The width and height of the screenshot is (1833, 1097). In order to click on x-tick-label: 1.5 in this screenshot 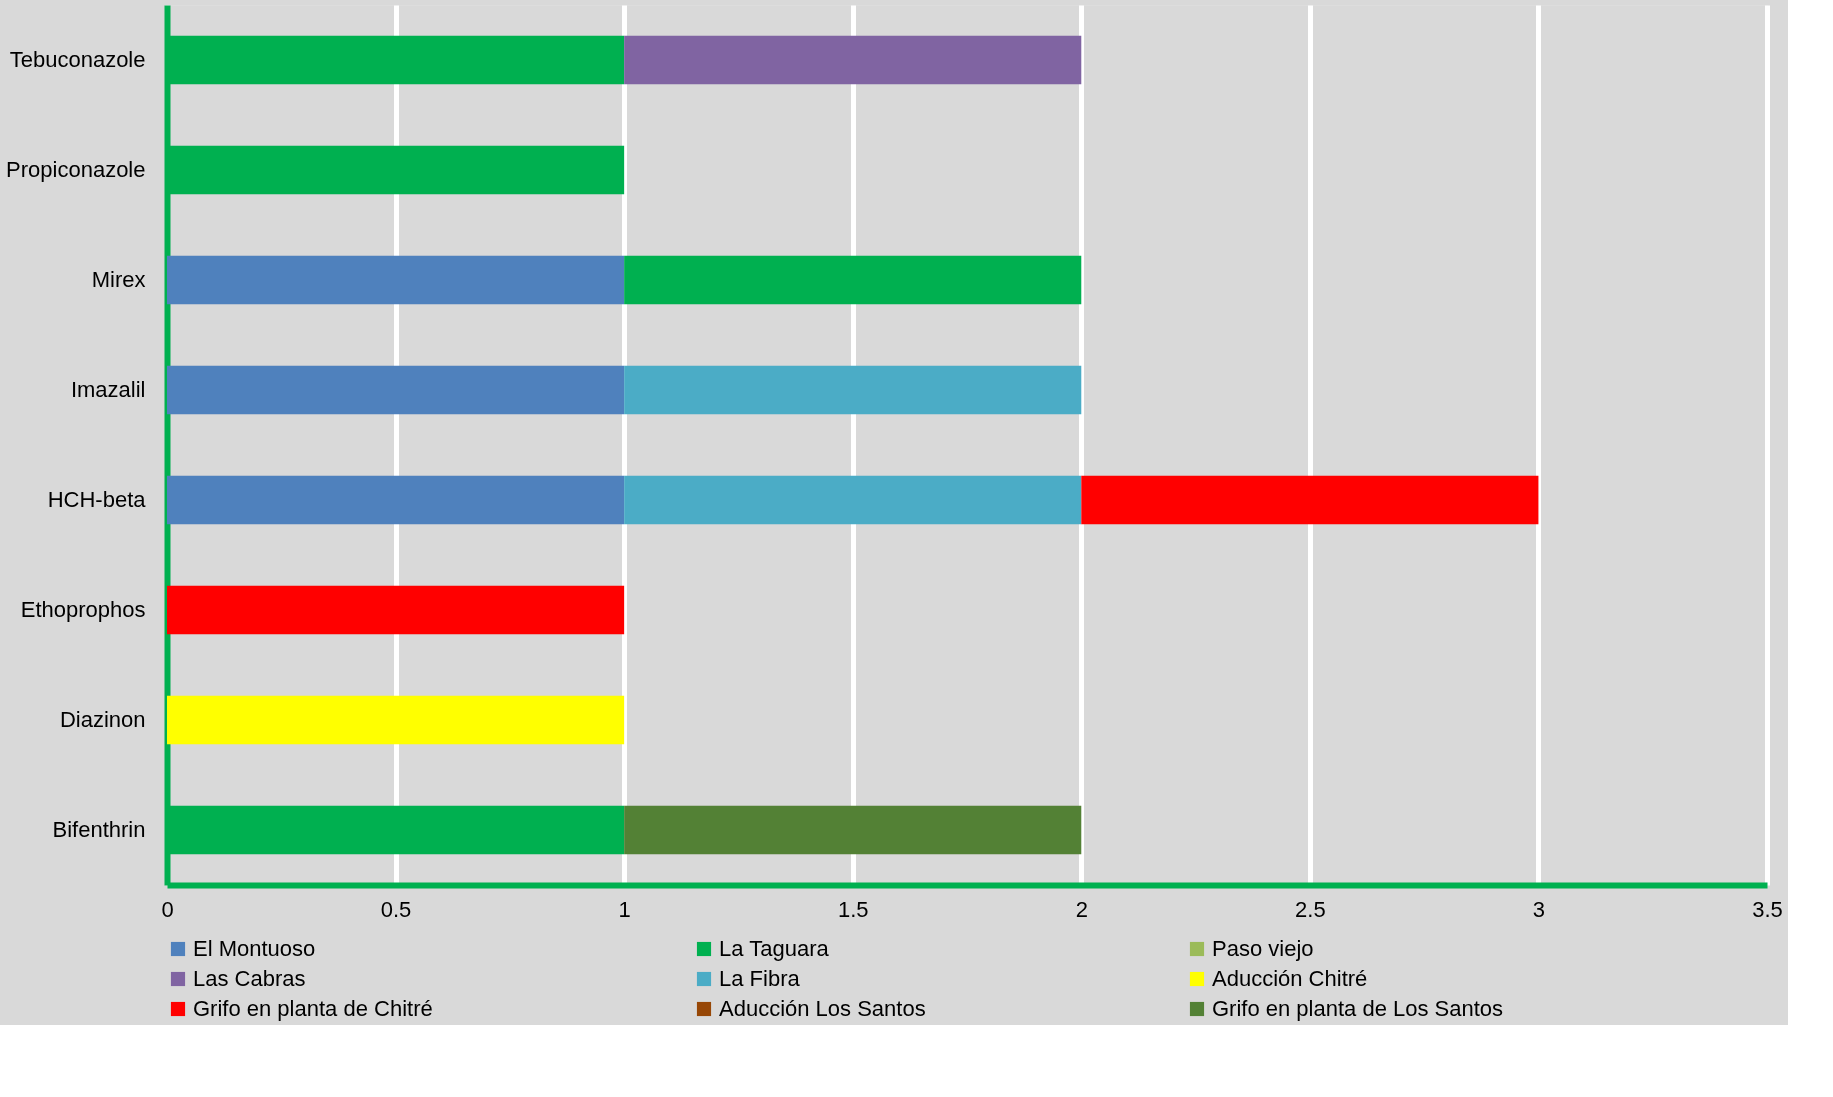, I will do `click(853, 909)`.